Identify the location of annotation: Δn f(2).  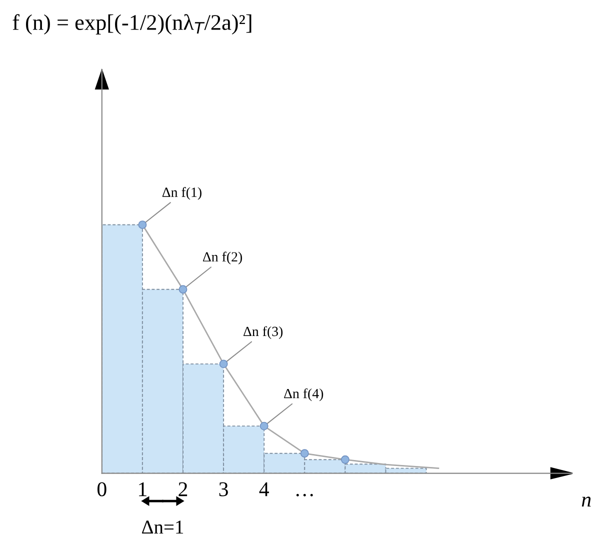
(222, 258).